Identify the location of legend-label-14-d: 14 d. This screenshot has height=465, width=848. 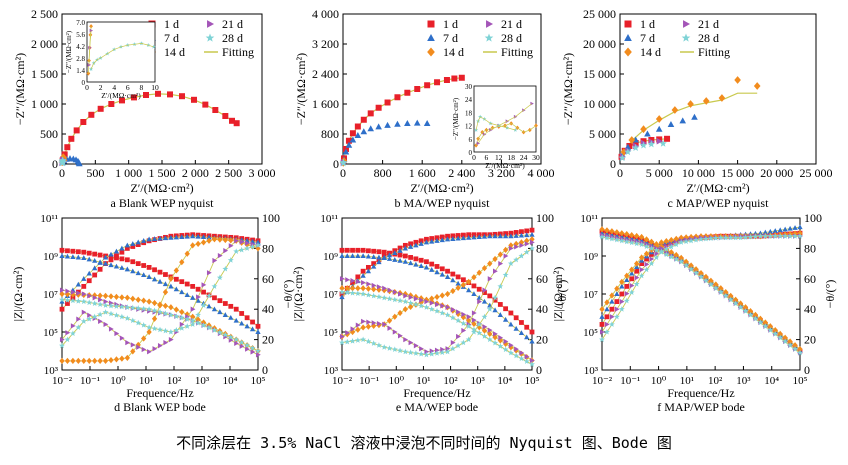
(650, 52).